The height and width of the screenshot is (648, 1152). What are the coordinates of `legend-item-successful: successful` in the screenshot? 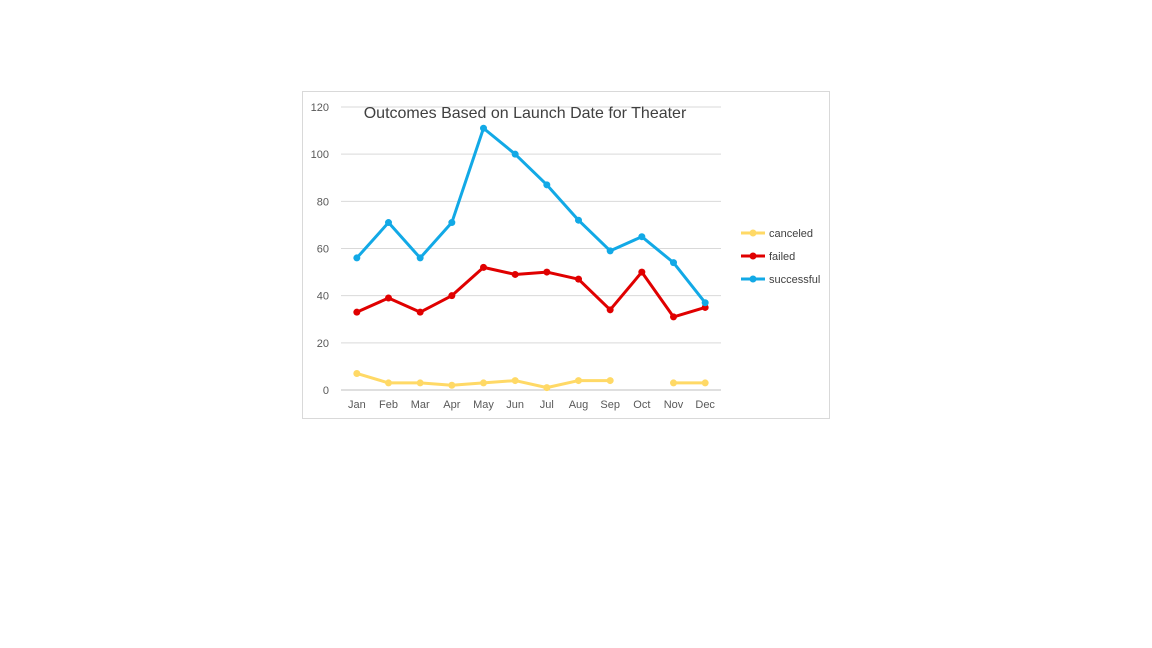 It's located at (780, 280).